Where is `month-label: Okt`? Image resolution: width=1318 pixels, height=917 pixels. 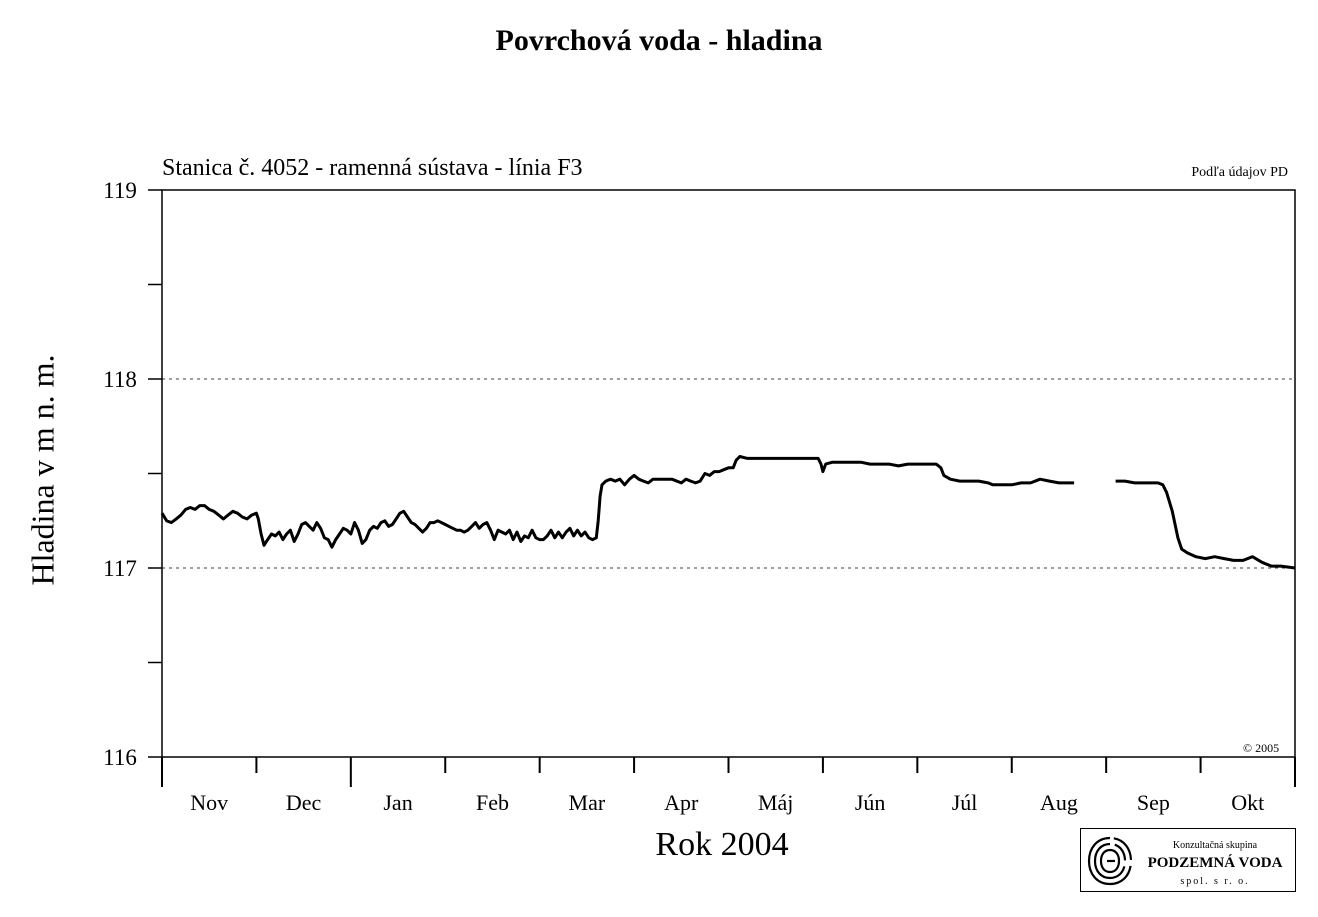 month-label: Okt is located at coordinates (1247, 802).